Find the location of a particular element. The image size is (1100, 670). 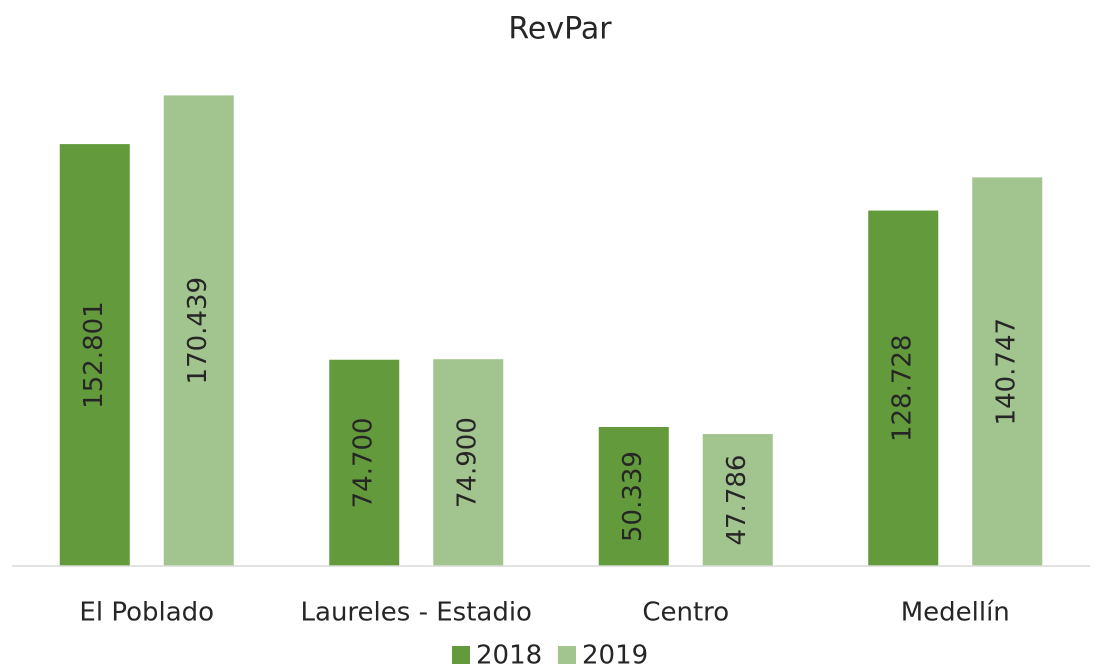

data-label: 74.900 is located at coordinates (468, 462).